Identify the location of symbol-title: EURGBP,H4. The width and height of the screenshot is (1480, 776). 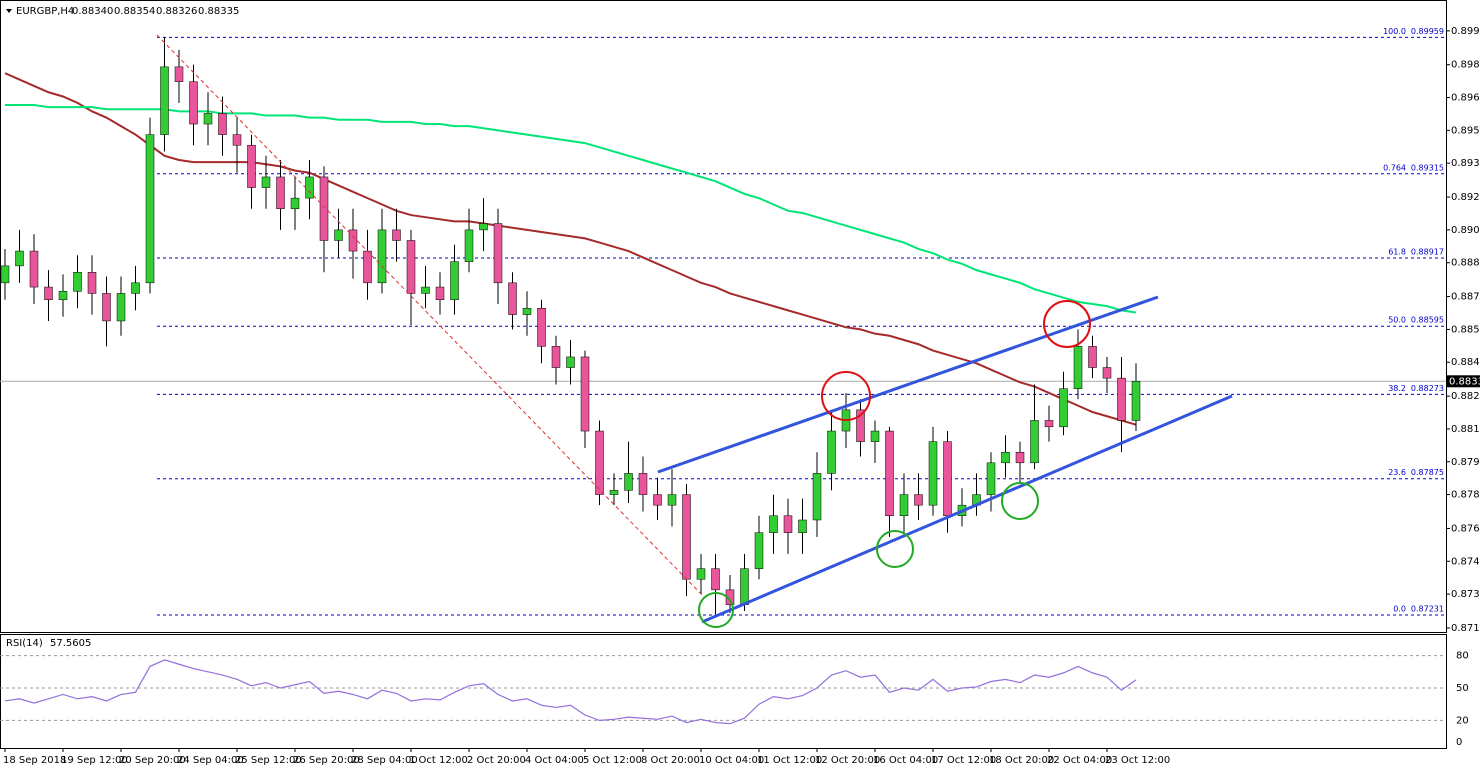
(45, 11).